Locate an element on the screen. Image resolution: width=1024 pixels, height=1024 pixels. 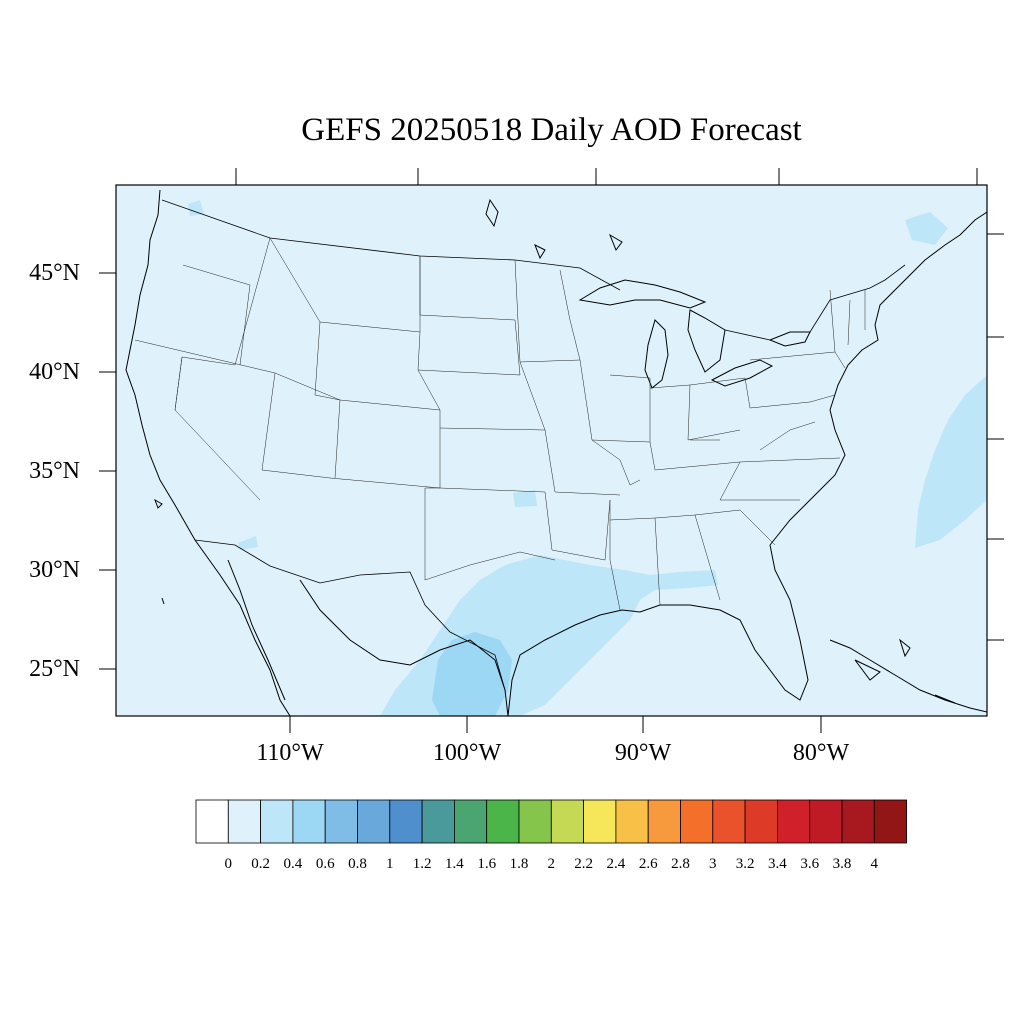
colorbar-label: 3.6 is located at coordinates (810, 864).